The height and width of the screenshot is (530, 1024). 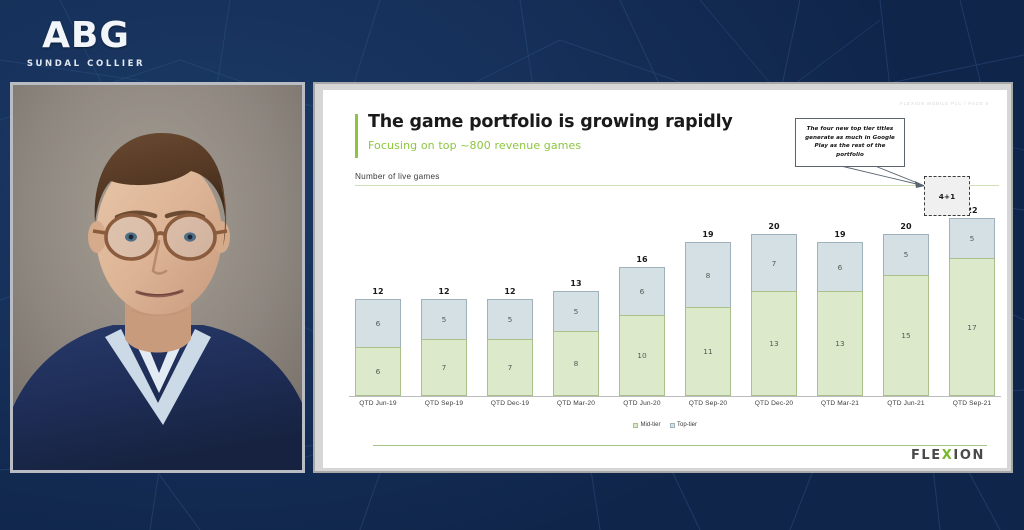 I want to click on highlight-label: 4+1, so click(x=947, y=196).